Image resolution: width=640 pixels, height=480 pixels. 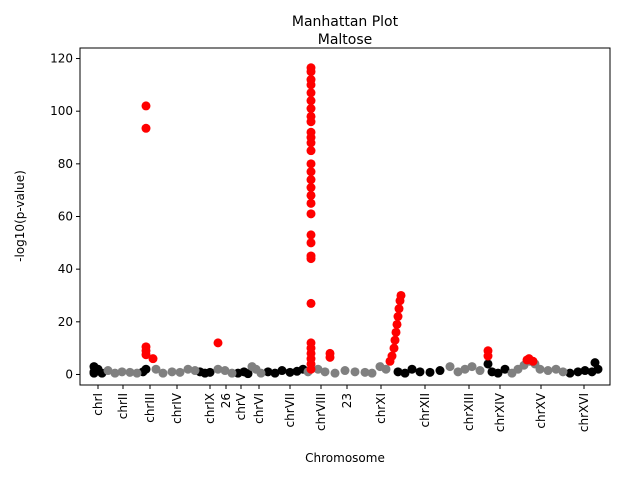 I want to click on y-tick-label: 60, so click(x=65, y=217).